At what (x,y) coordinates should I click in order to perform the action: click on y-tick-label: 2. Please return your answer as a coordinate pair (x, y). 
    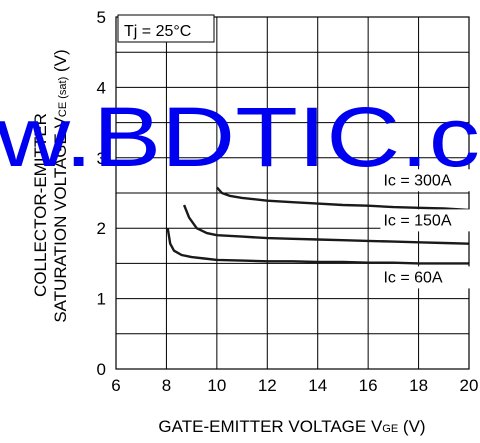
    Looking at the image, I should click on (101, 228).